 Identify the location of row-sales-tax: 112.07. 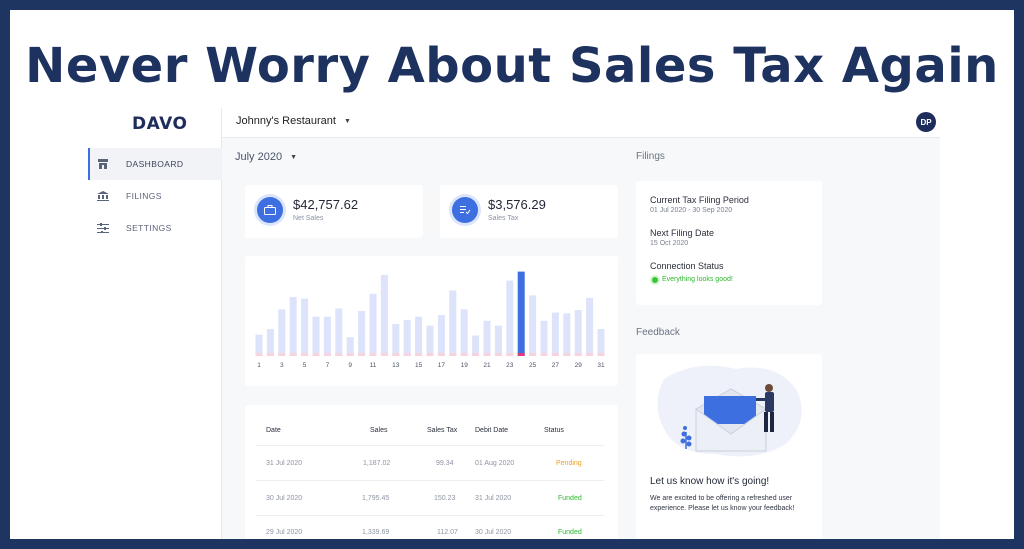
(447, 532).